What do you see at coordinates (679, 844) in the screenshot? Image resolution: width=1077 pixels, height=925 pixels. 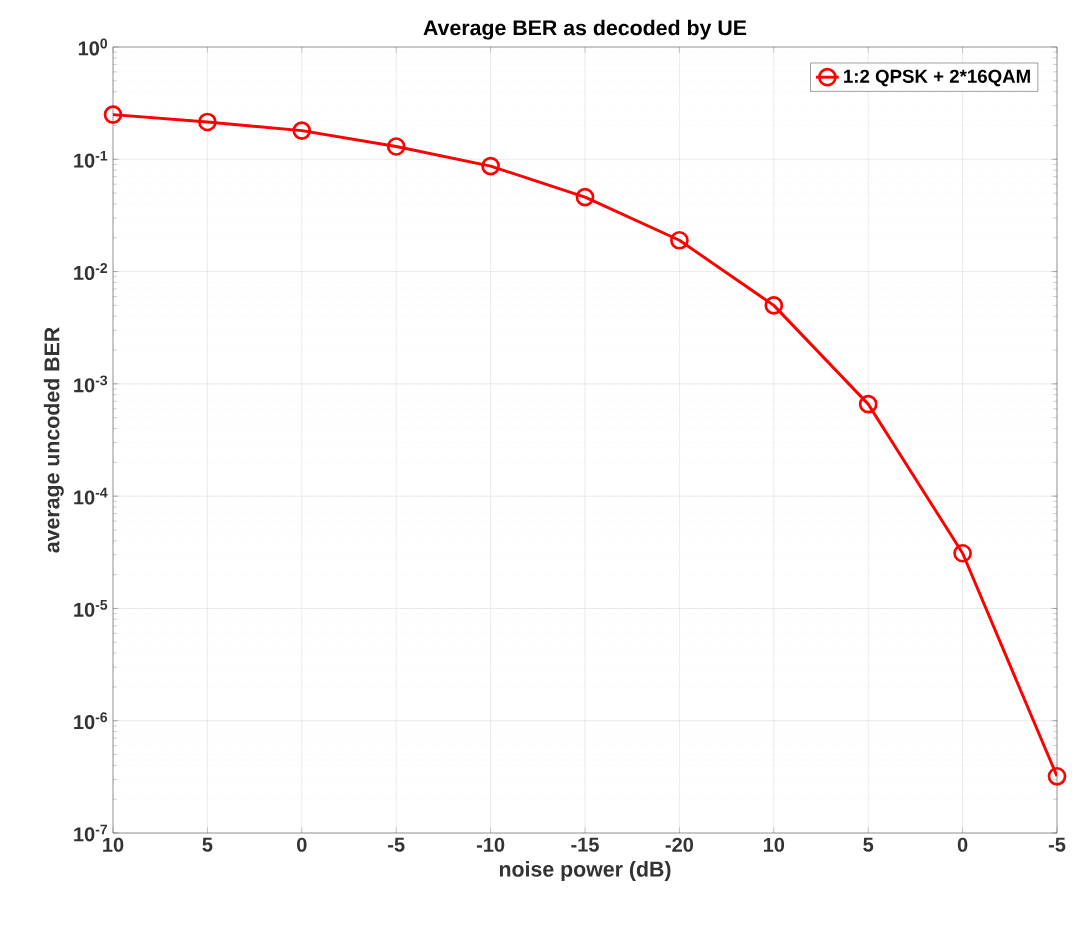 I see `x-tick-label: -20` at bounding box center [679, 844].